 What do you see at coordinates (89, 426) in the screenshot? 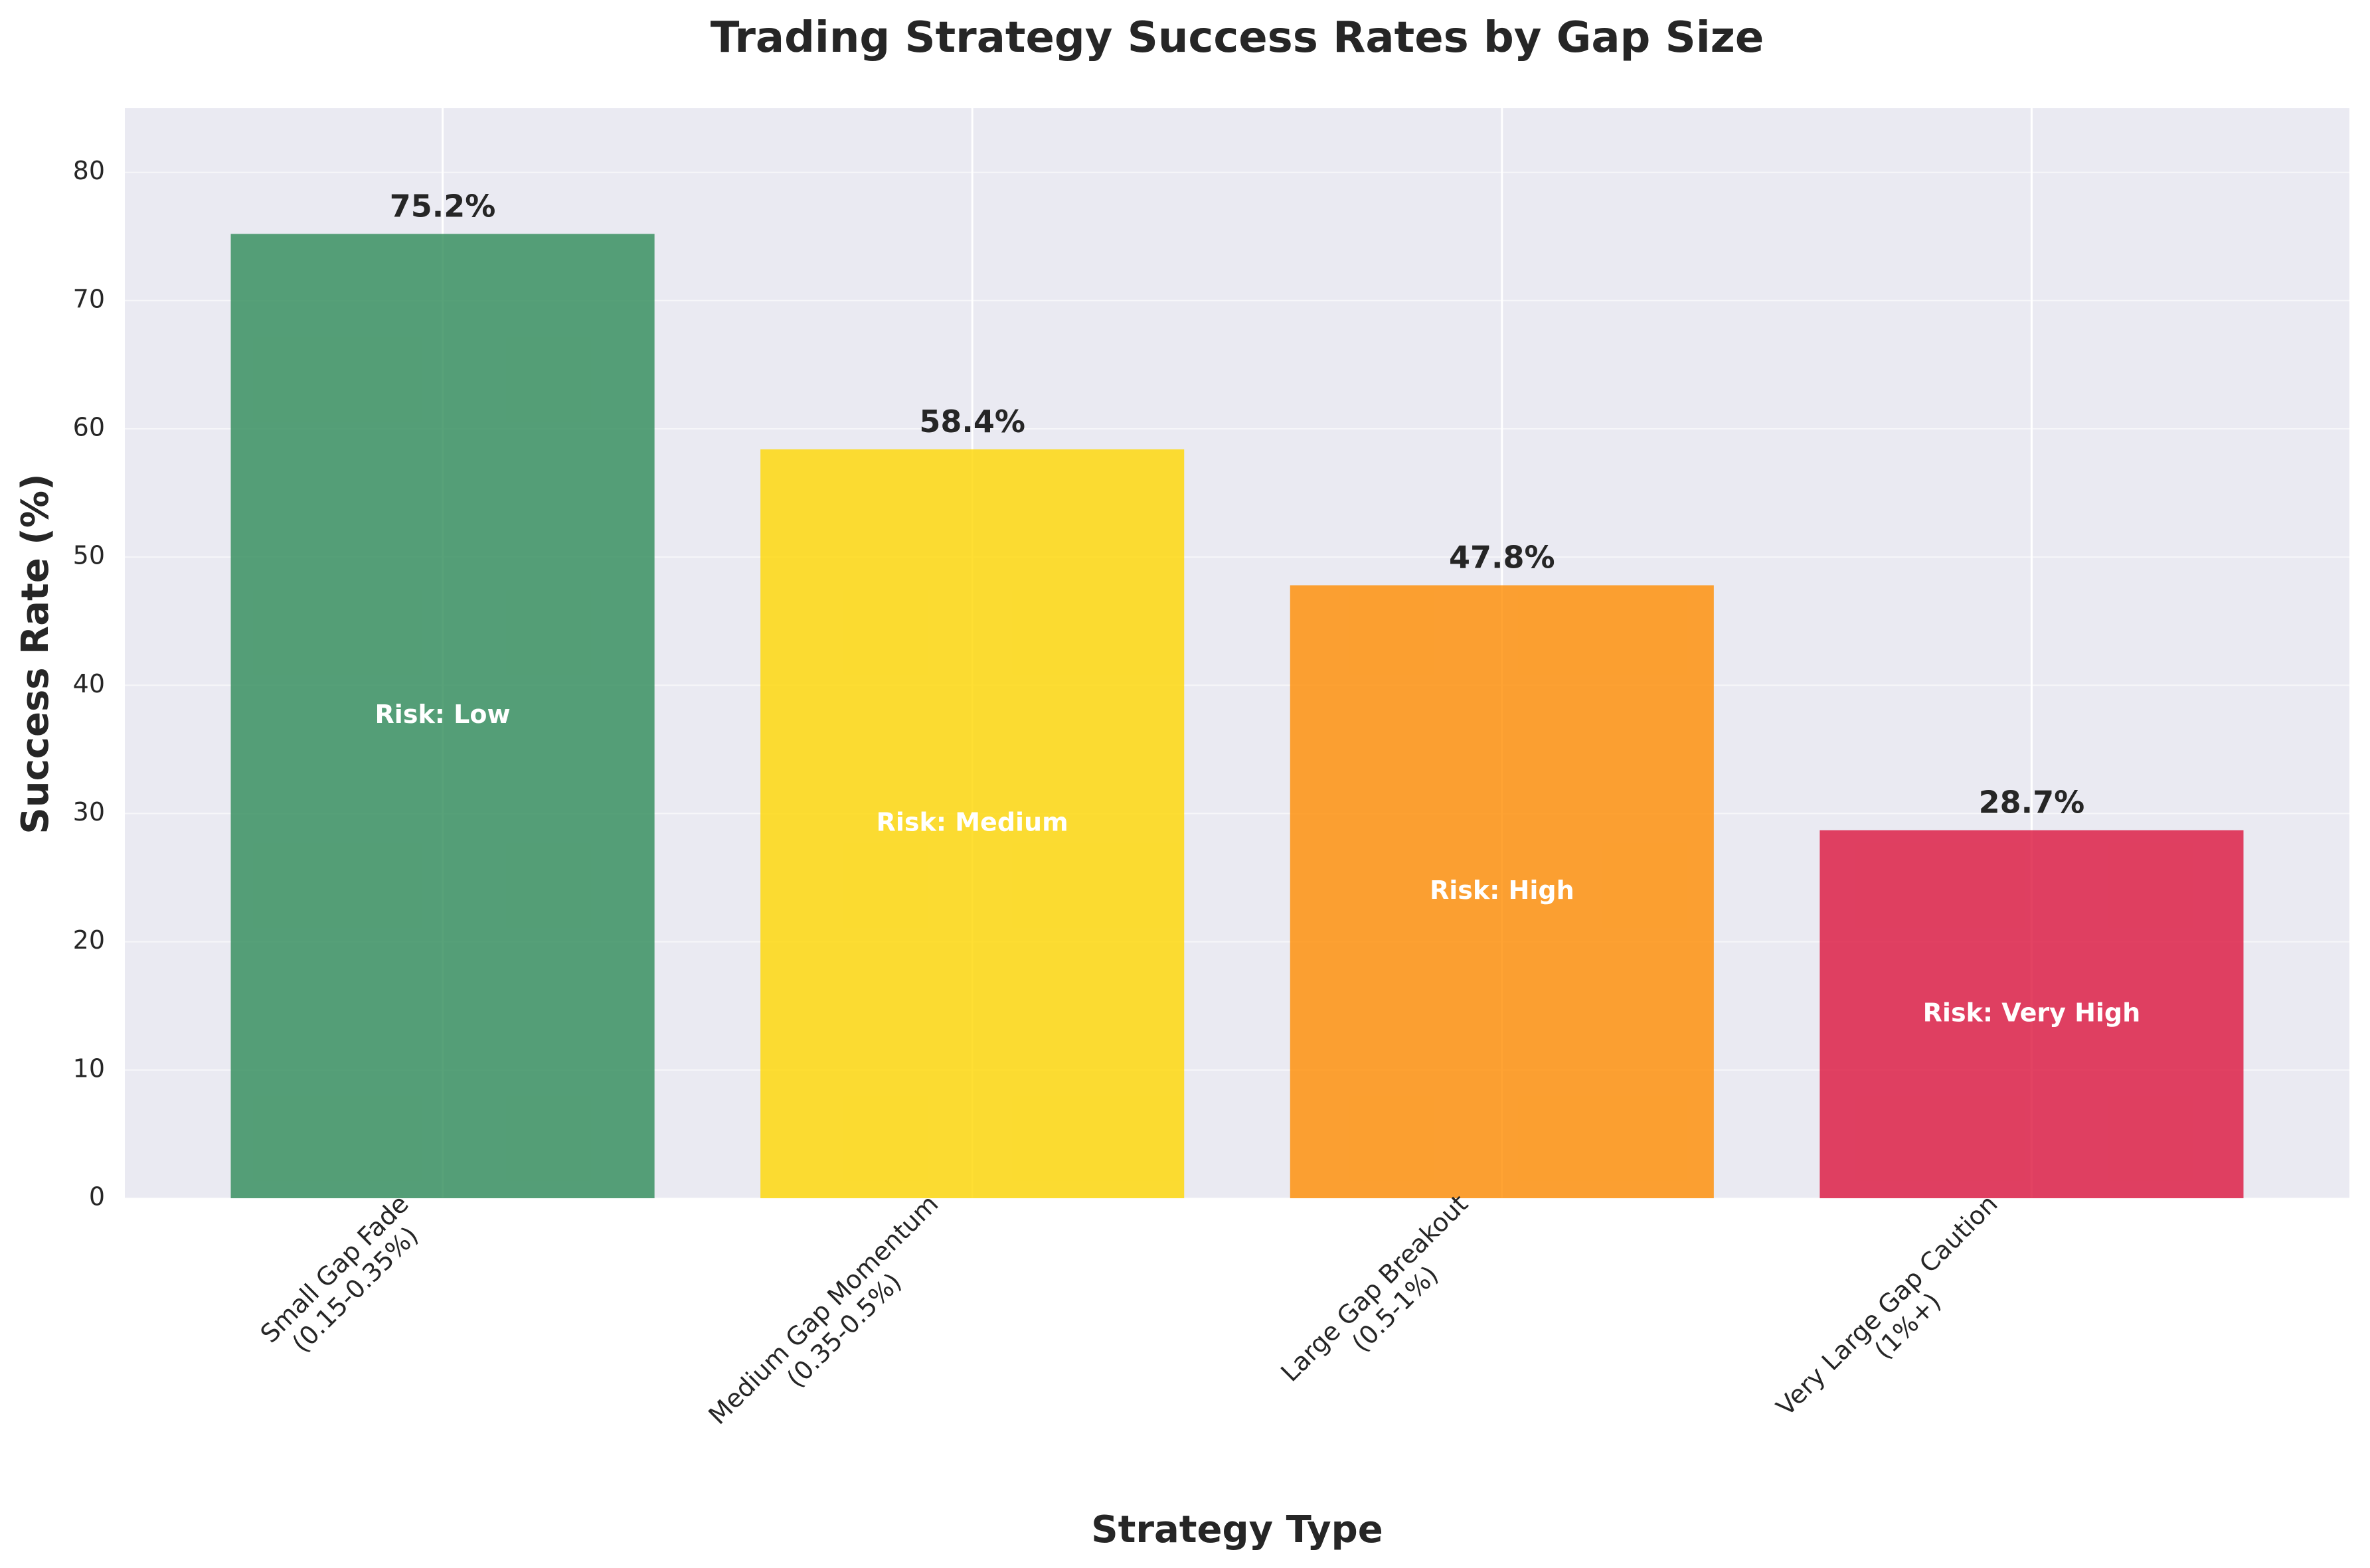
I see `y-tick-label: 60` at bounding box center [89, 426].